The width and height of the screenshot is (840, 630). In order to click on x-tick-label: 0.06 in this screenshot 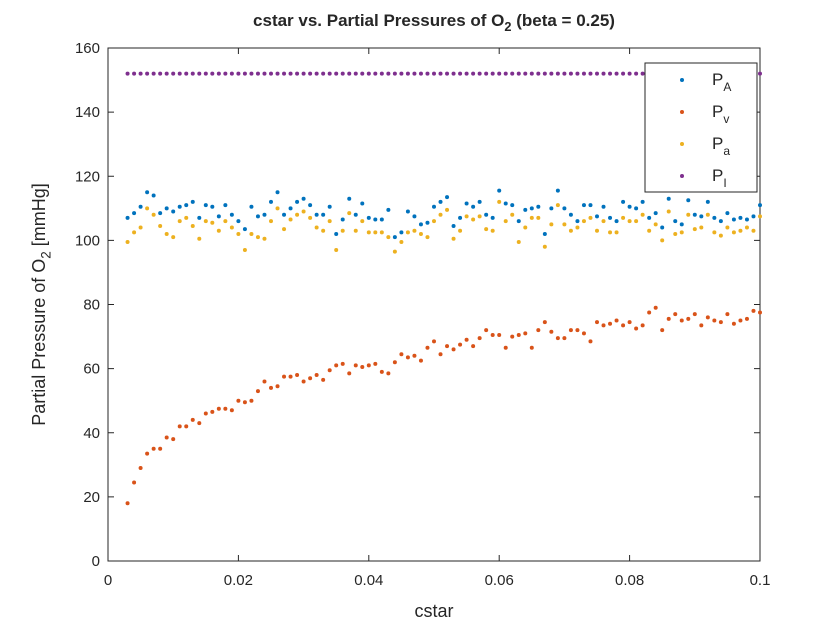, I will do `click(499, 580)`.